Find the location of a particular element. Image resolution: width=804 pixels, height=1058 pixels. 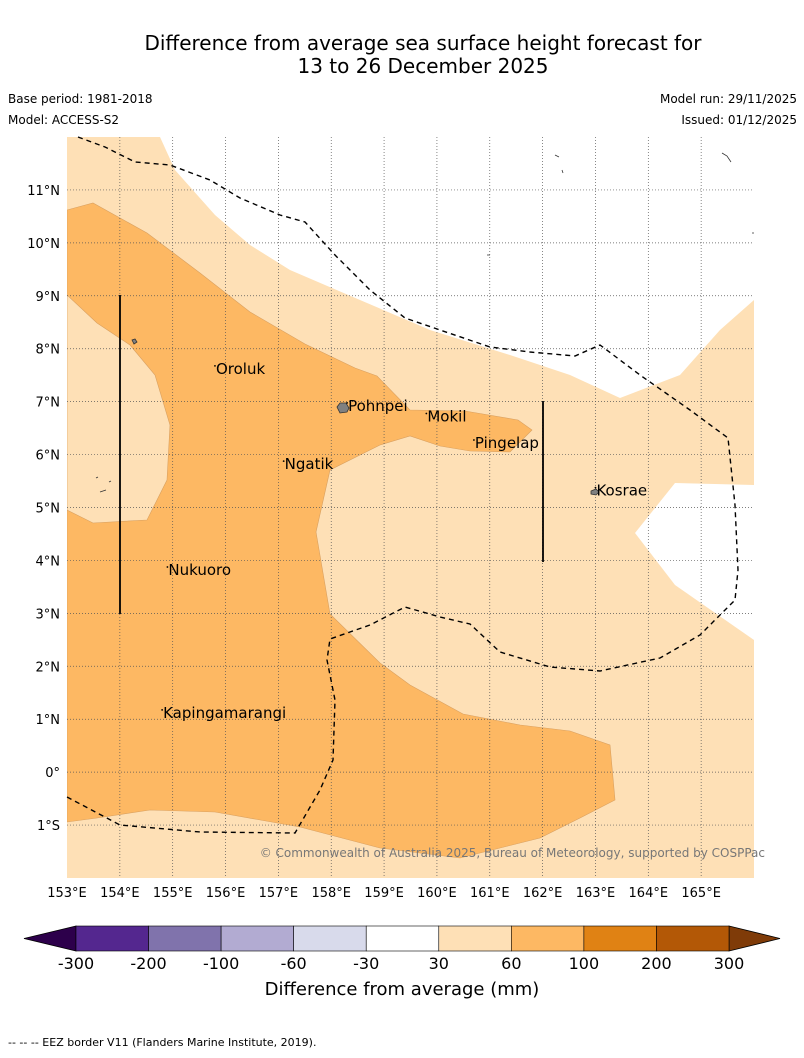

place-label: Mokil is located at coordinates (446, 417).